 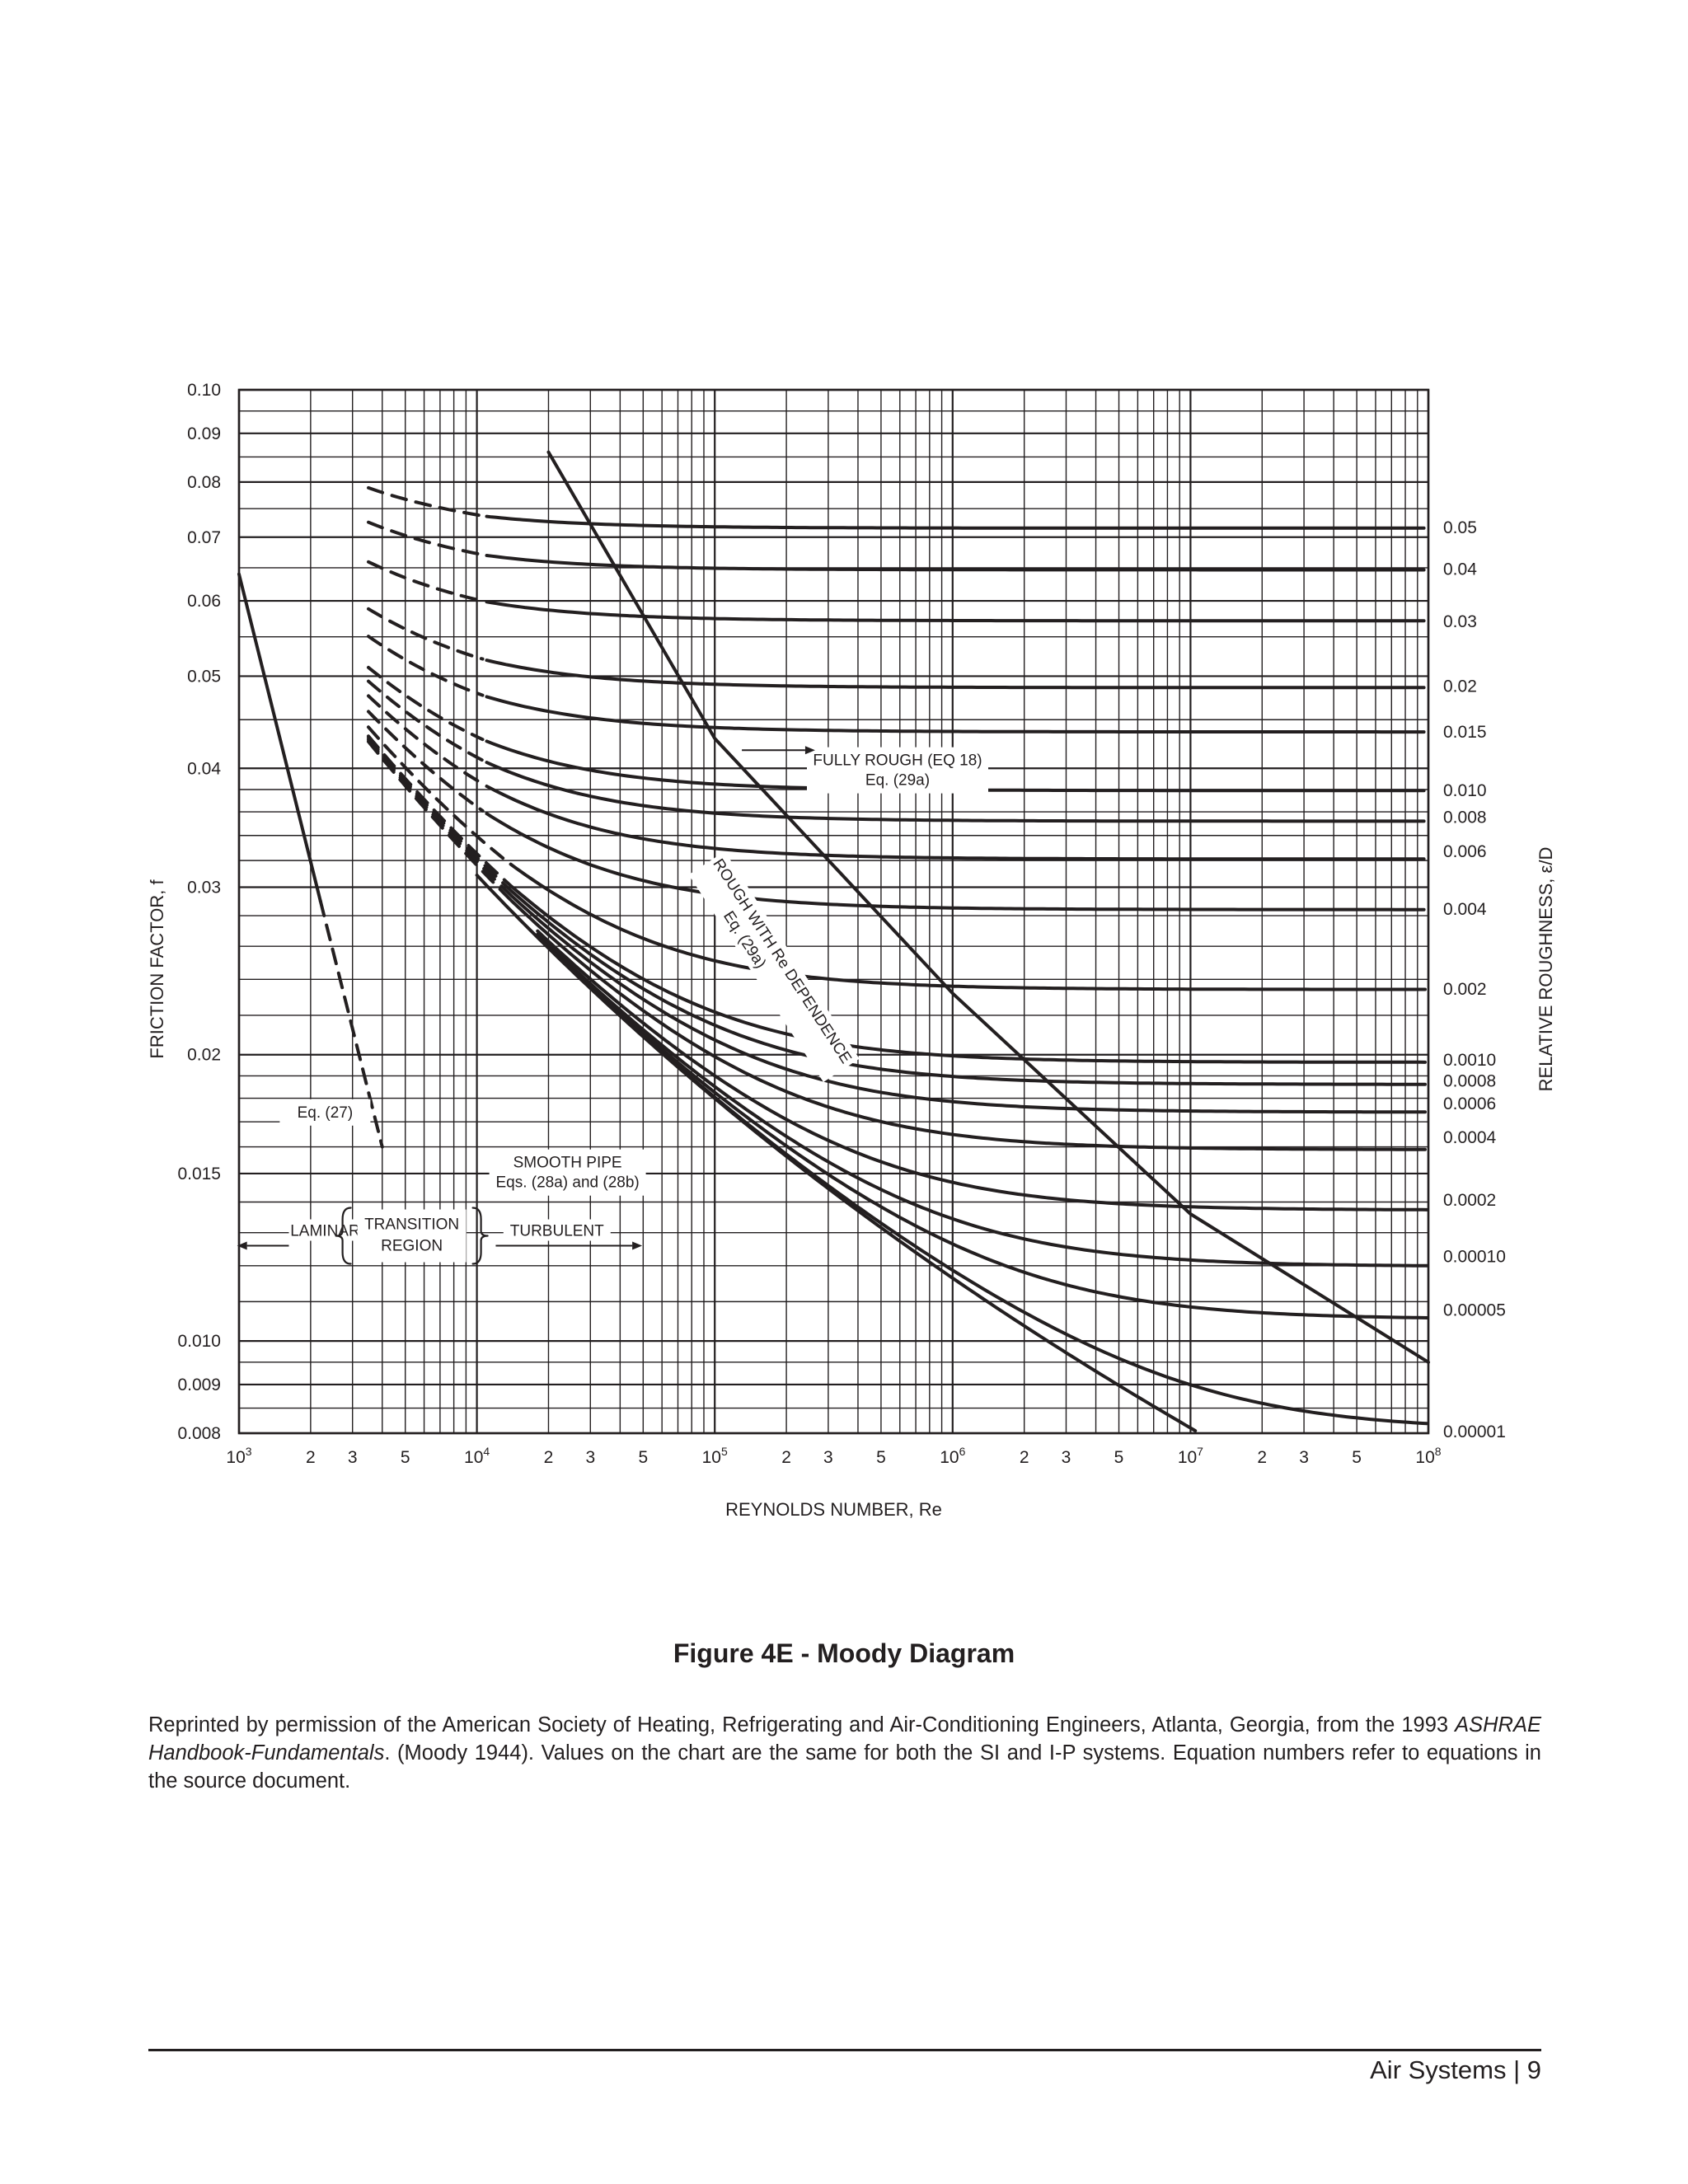 I want to click on y-tick-label: 0.08, so click(x=204, y=482).